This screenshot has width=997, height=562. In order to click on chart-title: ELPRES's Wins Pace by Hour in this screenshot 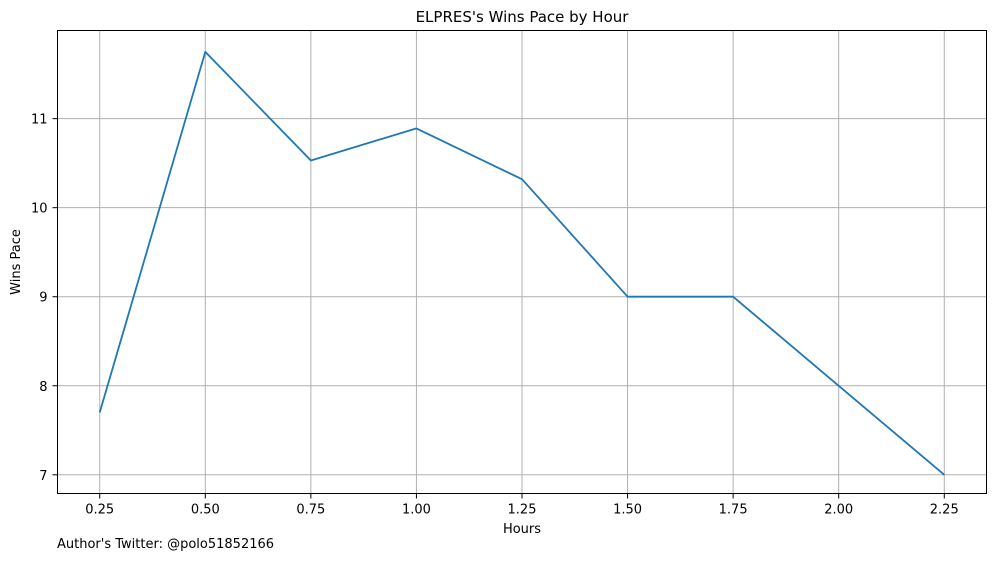, I will do `click(523, 17)`.